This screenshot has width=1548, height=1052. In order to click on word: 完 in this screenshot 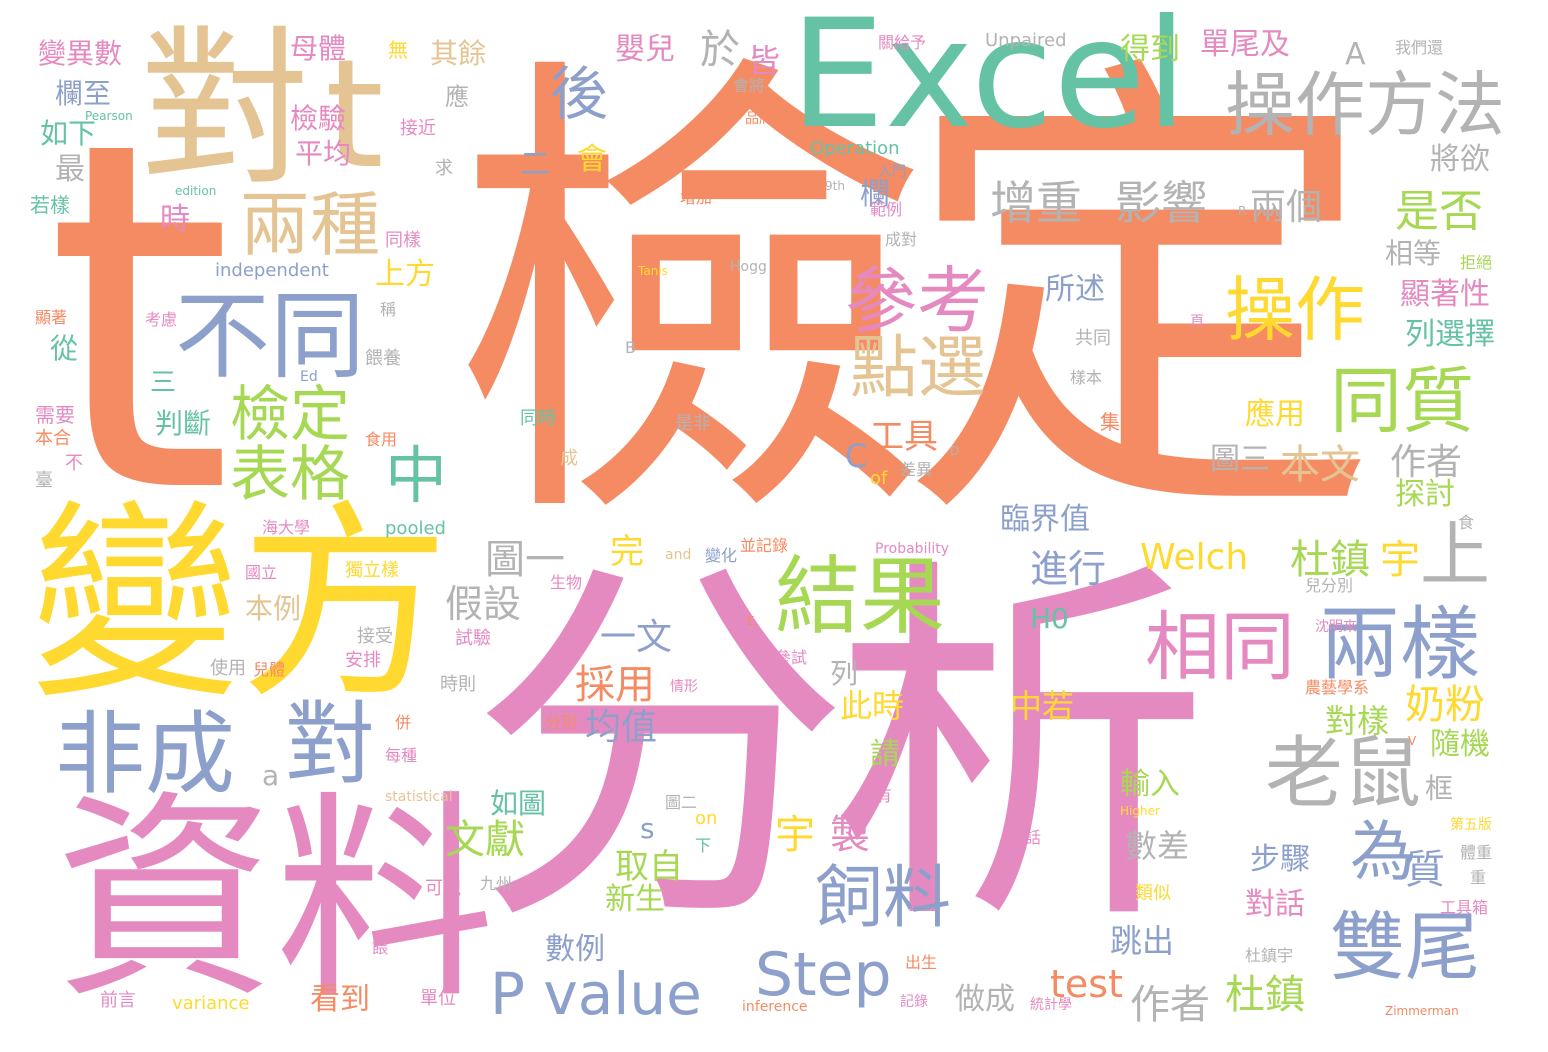, I will do `click(627, 552)`.